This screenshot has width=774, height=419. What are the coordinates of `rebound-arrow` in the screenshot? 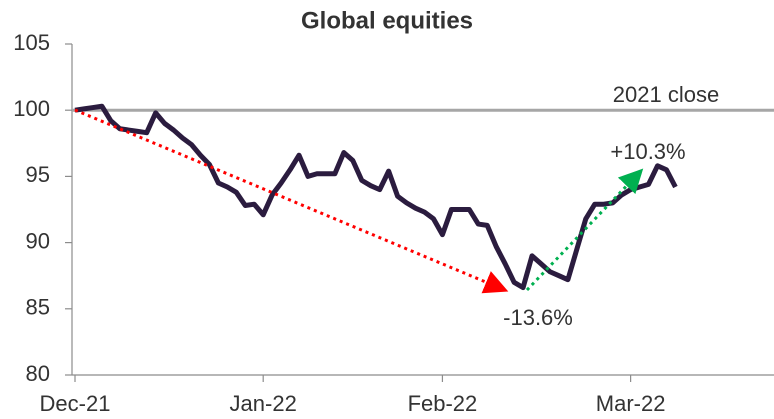 It's located at (584, 230).